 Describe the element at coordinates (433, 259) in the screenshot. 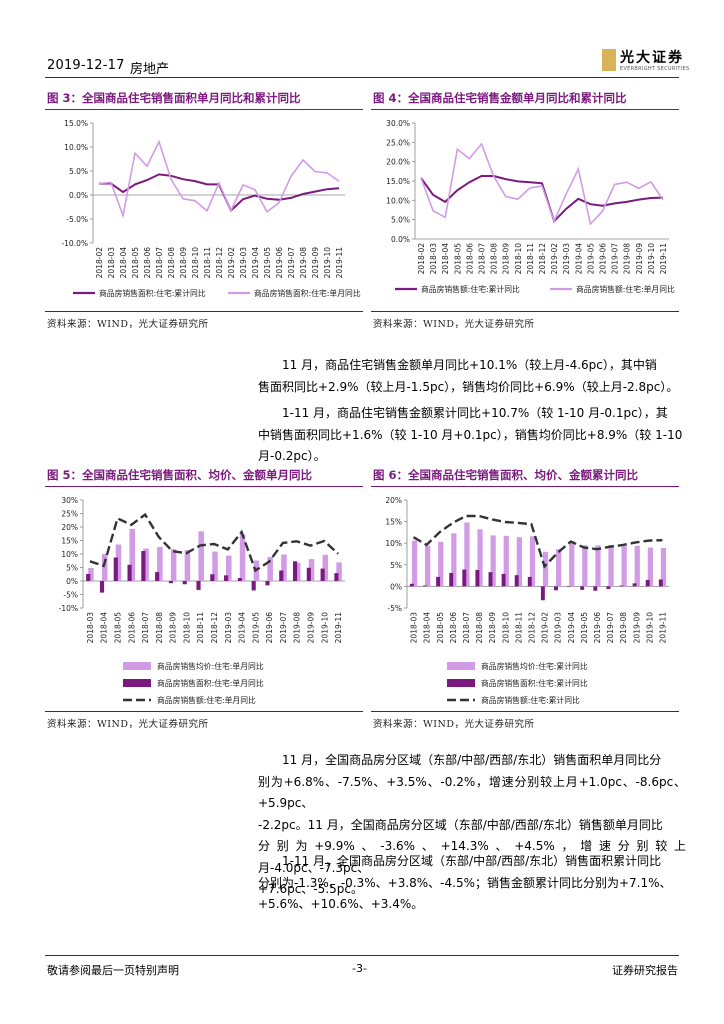

I see `fig4-xtick-label: 2018-03` at that location.